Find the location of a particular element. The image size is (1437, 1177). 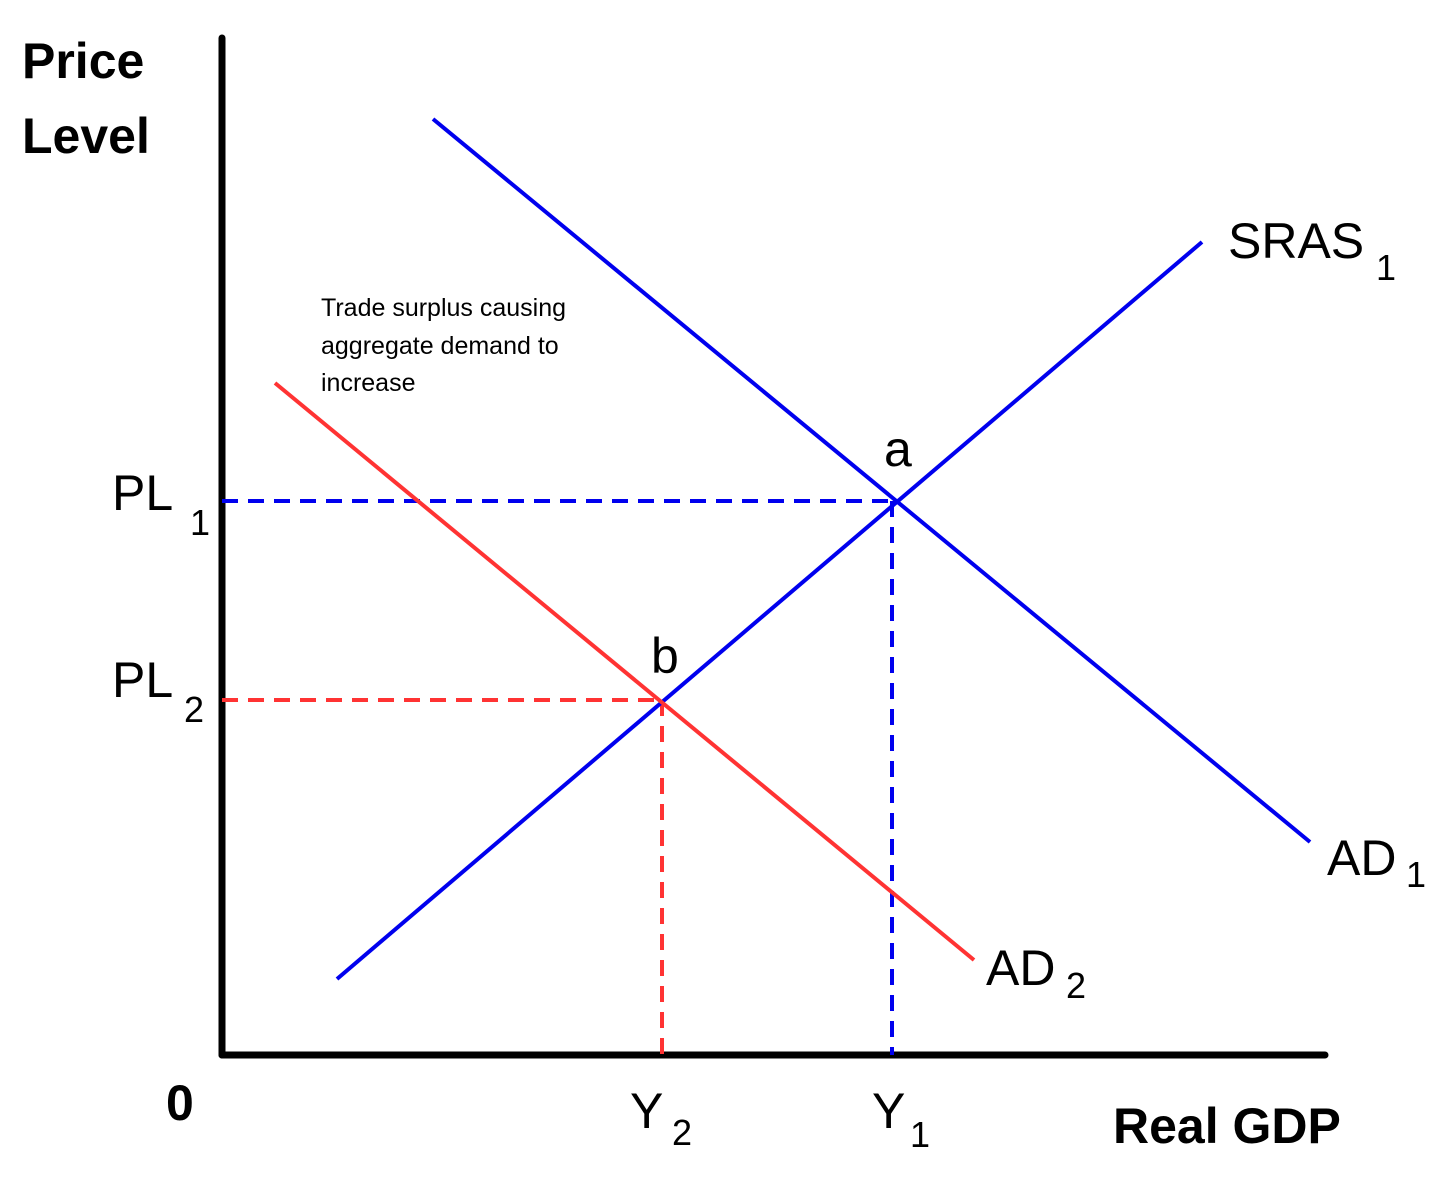

curve-sub: 2 is located at coordinates (1076, 985).